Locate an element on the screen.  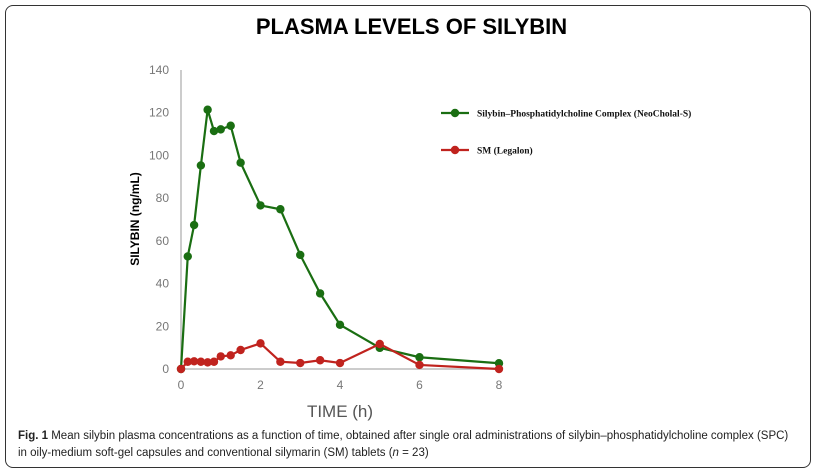
y-tick-label: 140 is located at coordinates (159, 70).